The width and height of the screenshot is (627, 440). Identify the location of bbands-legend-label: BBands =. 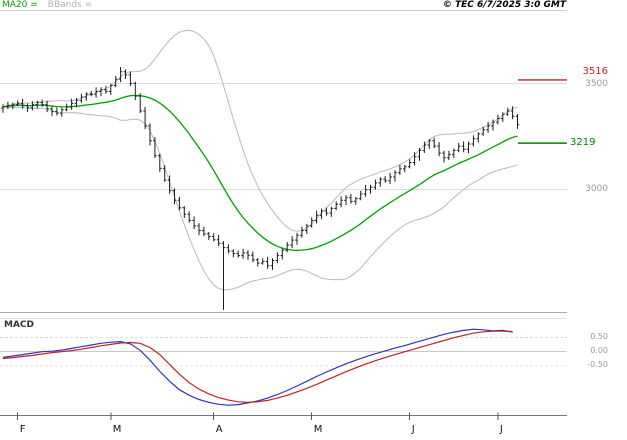
(70, 5).